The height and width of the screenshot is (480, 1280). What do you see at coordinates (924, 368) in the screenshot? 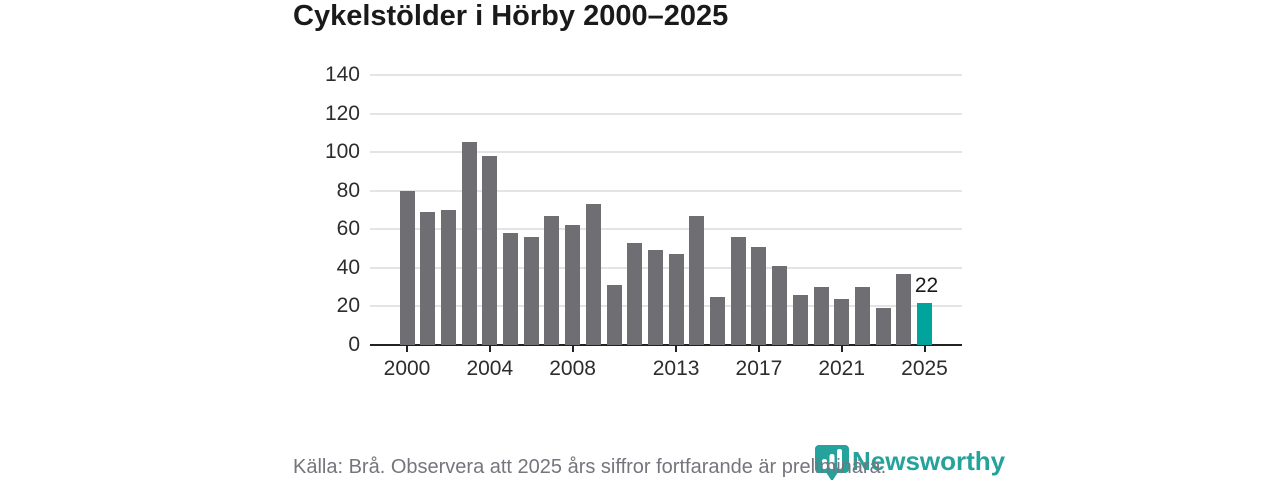
I see `x-tick-label-2025: 2025` at bounding box center [924, 368].